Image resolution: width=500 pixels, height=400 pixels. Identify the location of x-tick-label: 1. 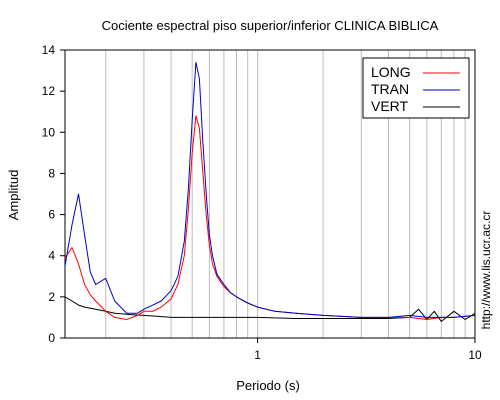
(257, 355).